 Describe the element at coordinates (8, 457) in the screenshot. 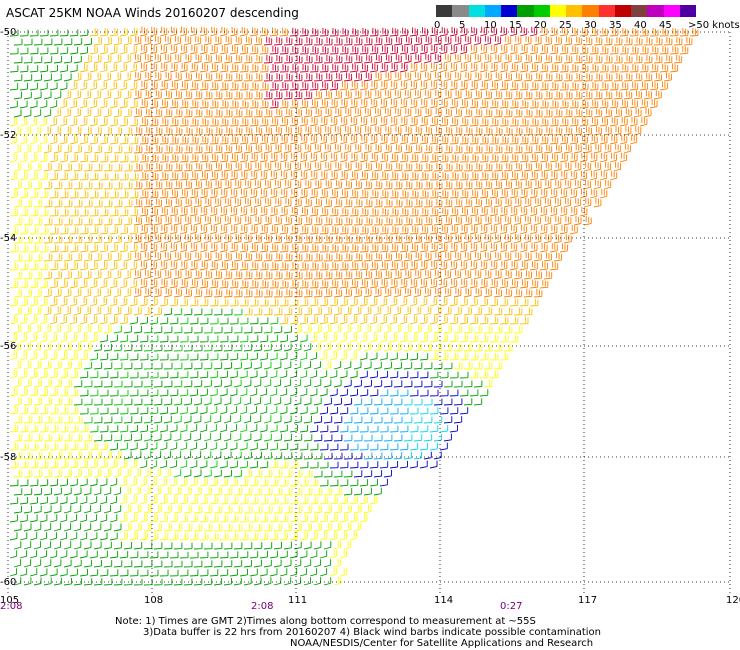

I see `latitude-label: -58` at that location.